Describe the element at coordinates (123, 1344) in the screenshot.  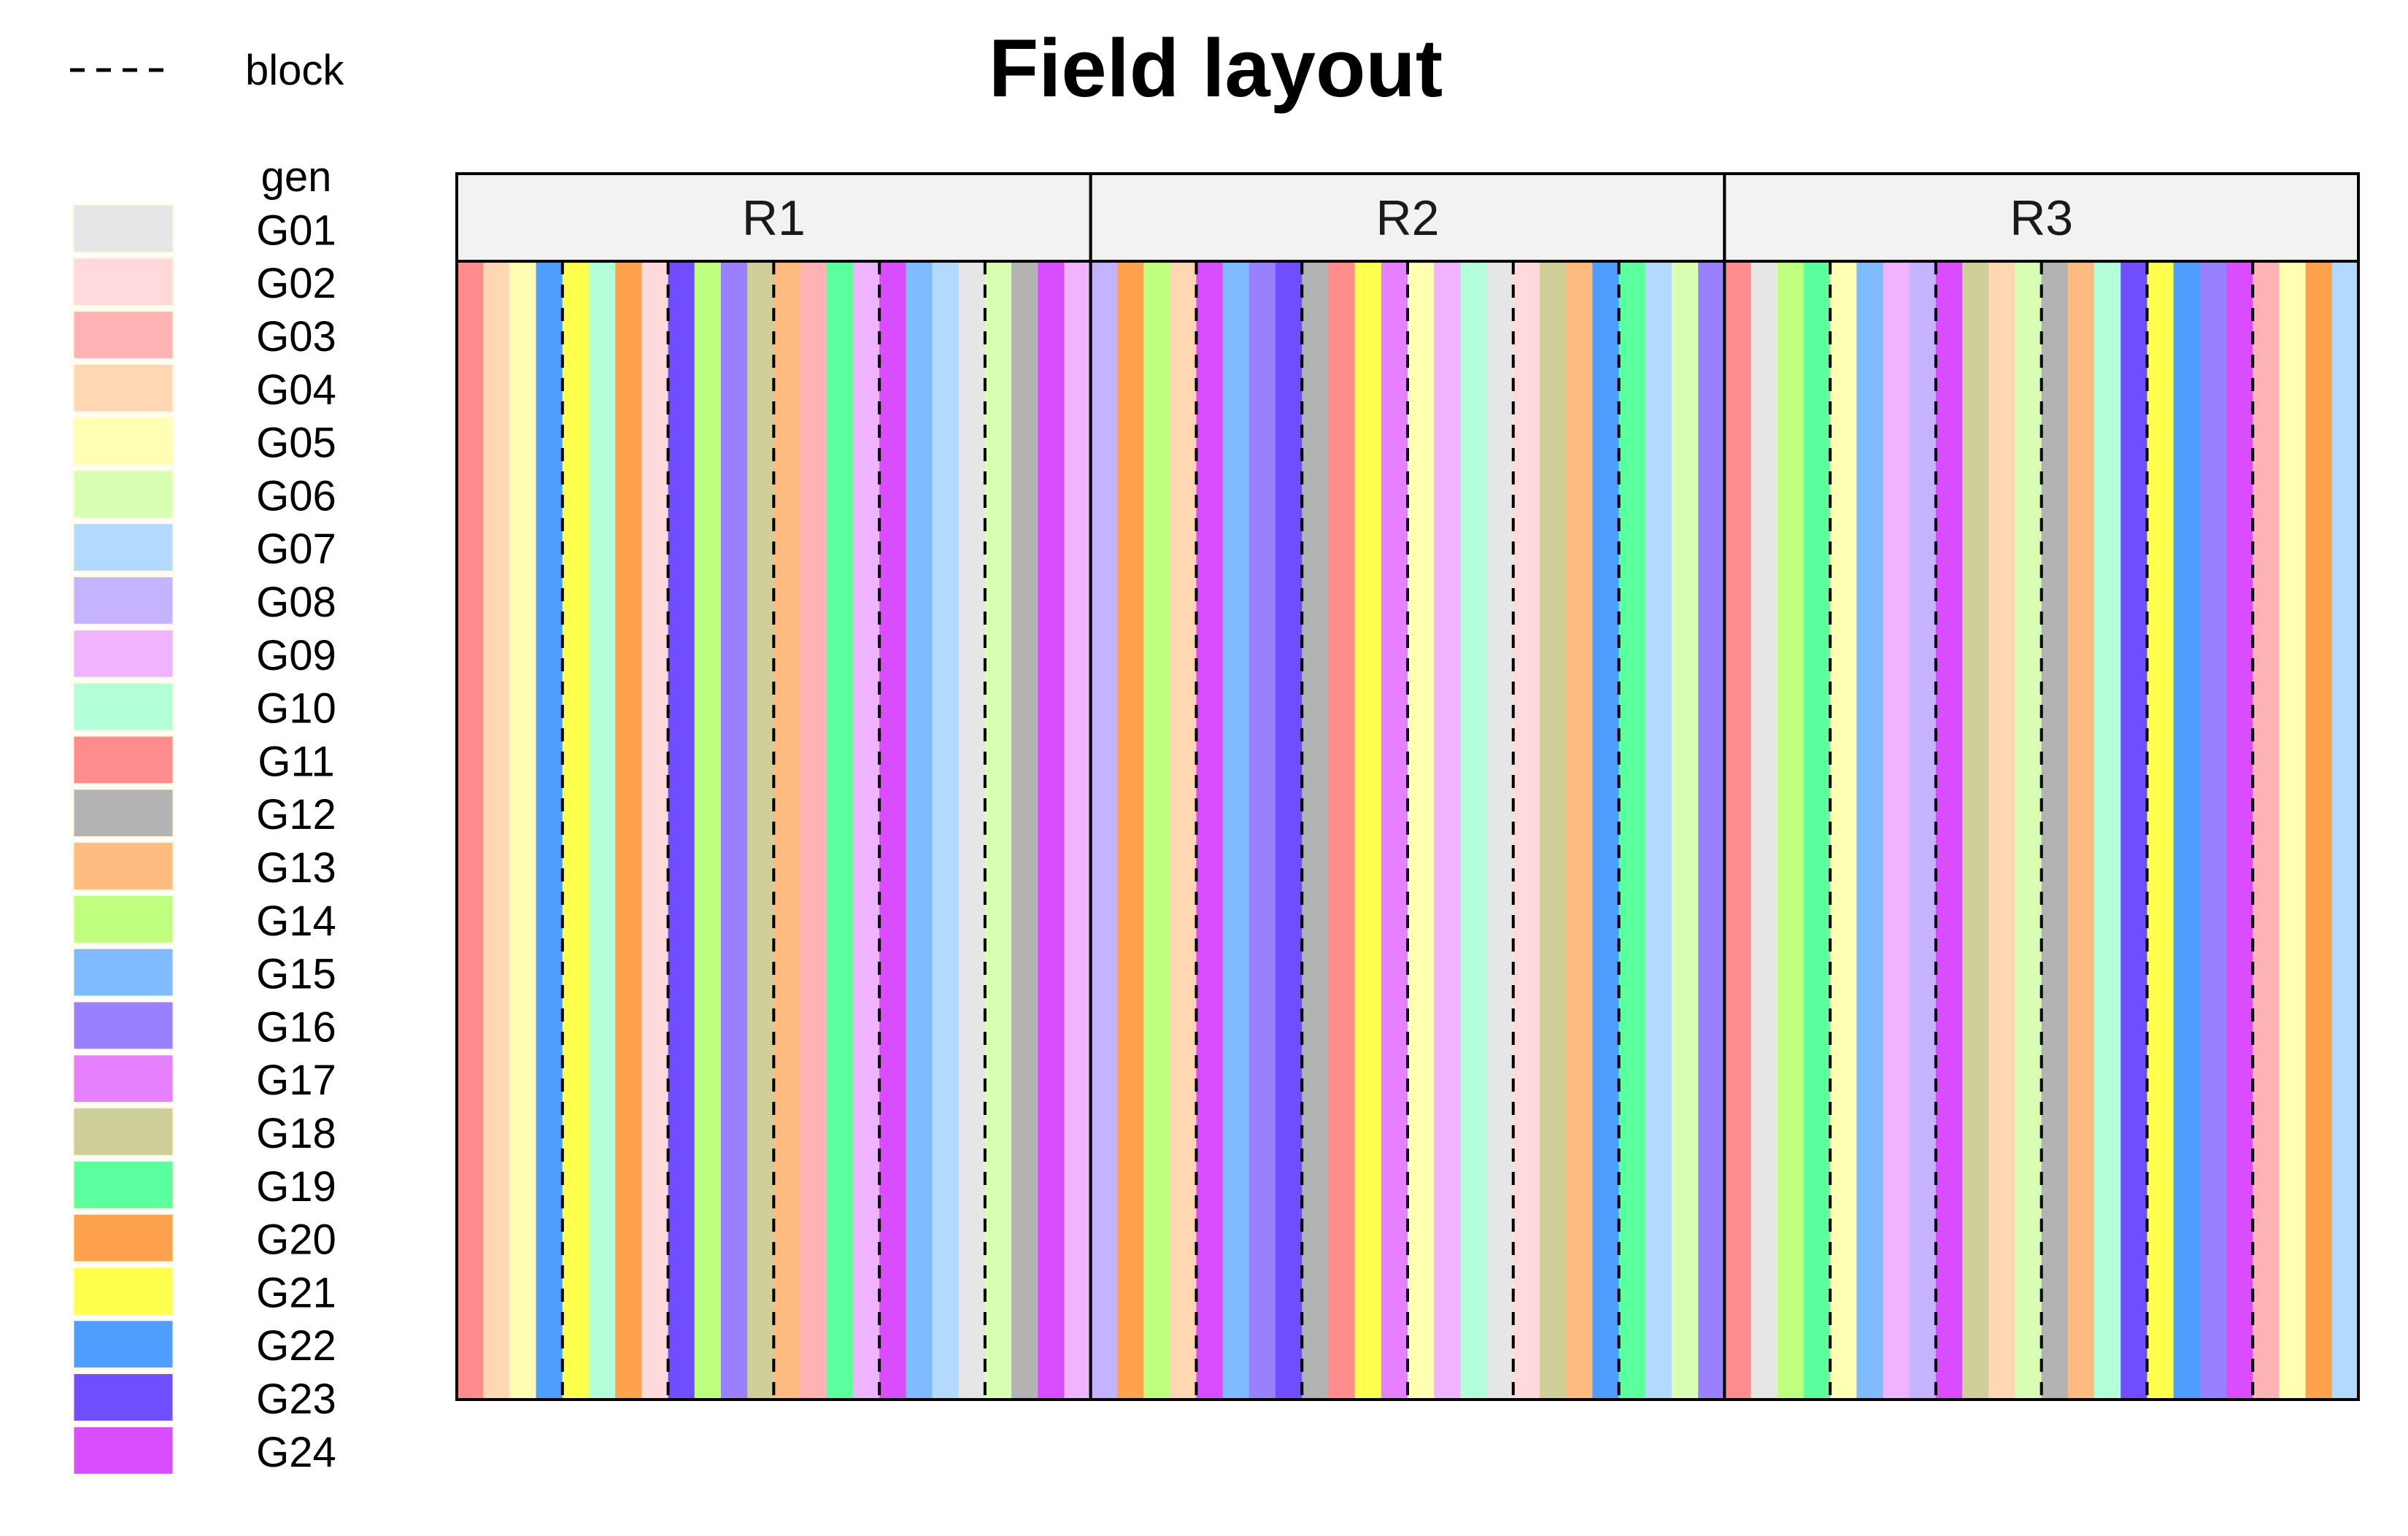
I see `legend-swatch-g22` at that location.